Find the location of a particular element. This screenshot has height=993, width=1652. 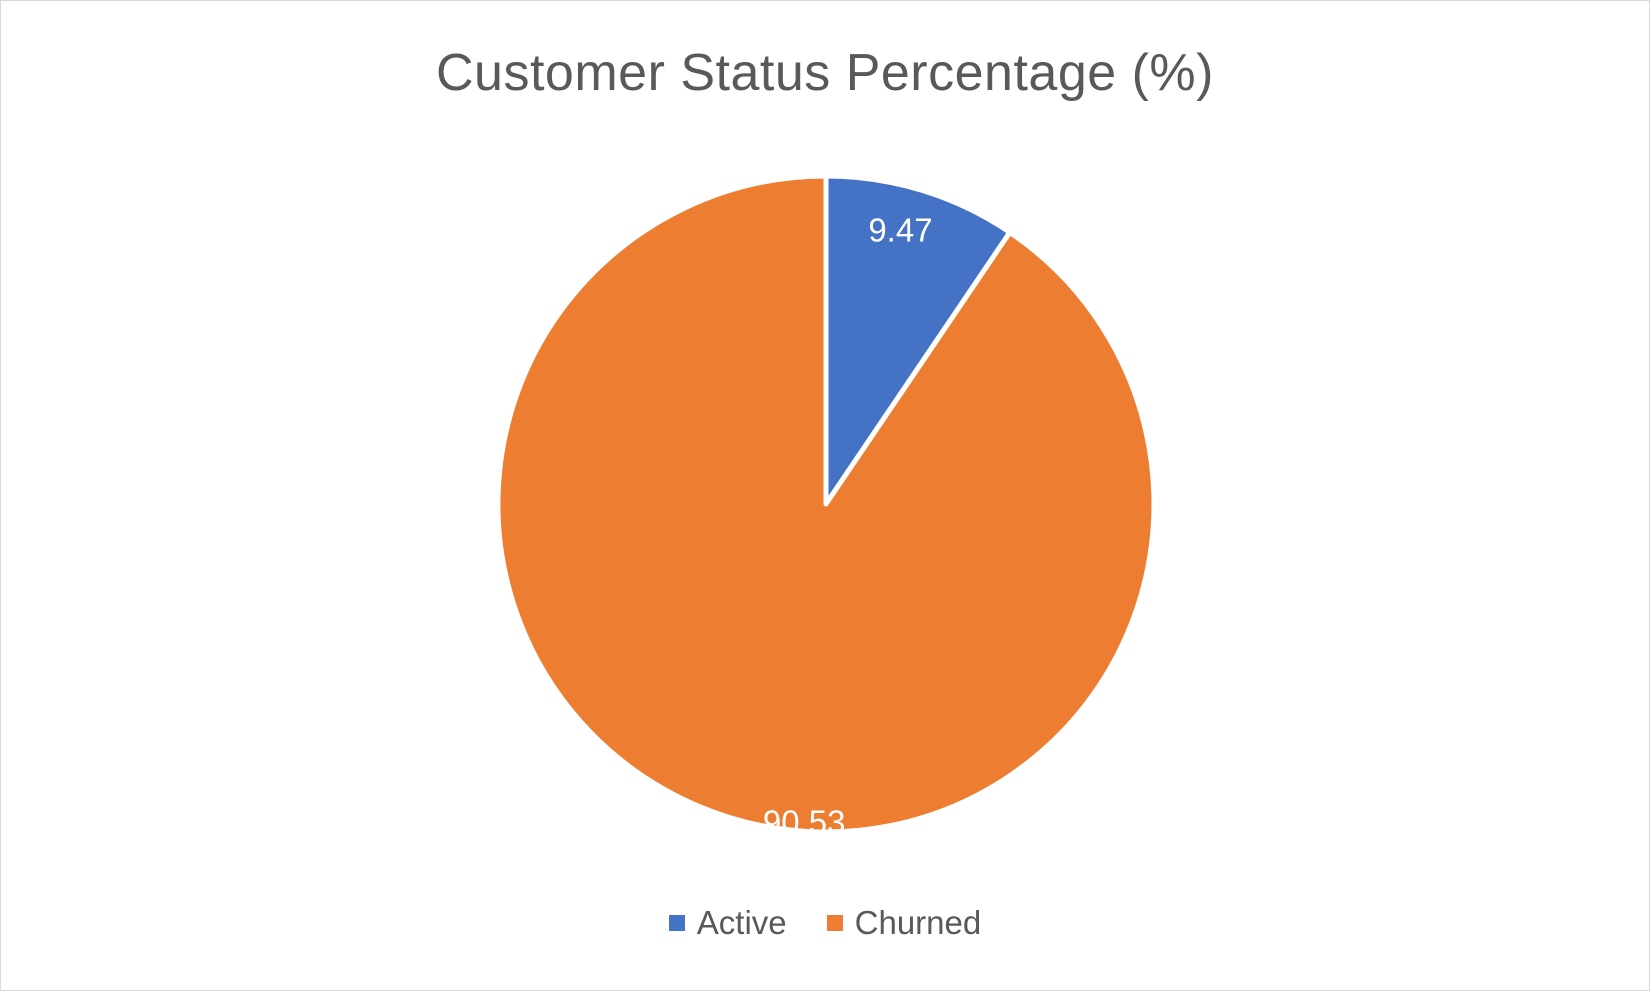

legend-item-active: Active is located at coordinates (727, 923).